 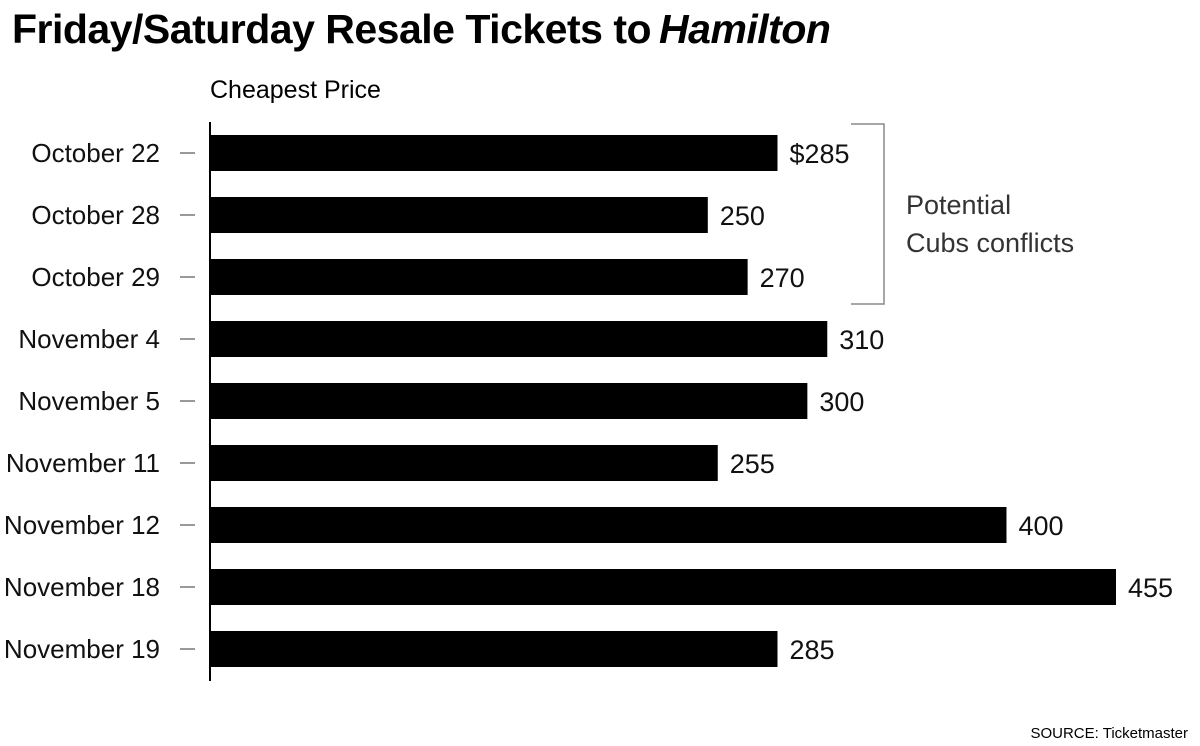 What do you see at coordinates (82, 649) in the screenshot?
I see `category-label: November 19` at bounding box center [82, 649].